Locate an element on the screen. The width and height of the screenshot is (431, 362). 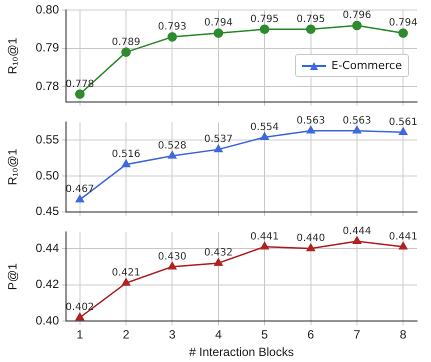
data-label: 0.537 is located at coordinates (218, 140).